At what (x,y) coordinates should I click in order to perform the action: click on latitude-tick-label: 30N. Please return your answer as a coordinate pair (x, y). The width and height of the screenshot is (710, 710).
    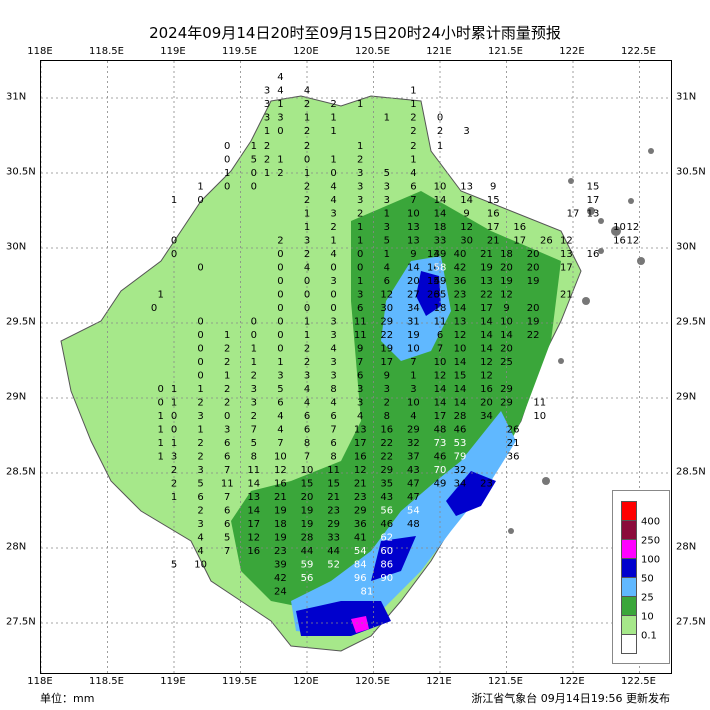
    Looking at the image, I should click on (686, 247).